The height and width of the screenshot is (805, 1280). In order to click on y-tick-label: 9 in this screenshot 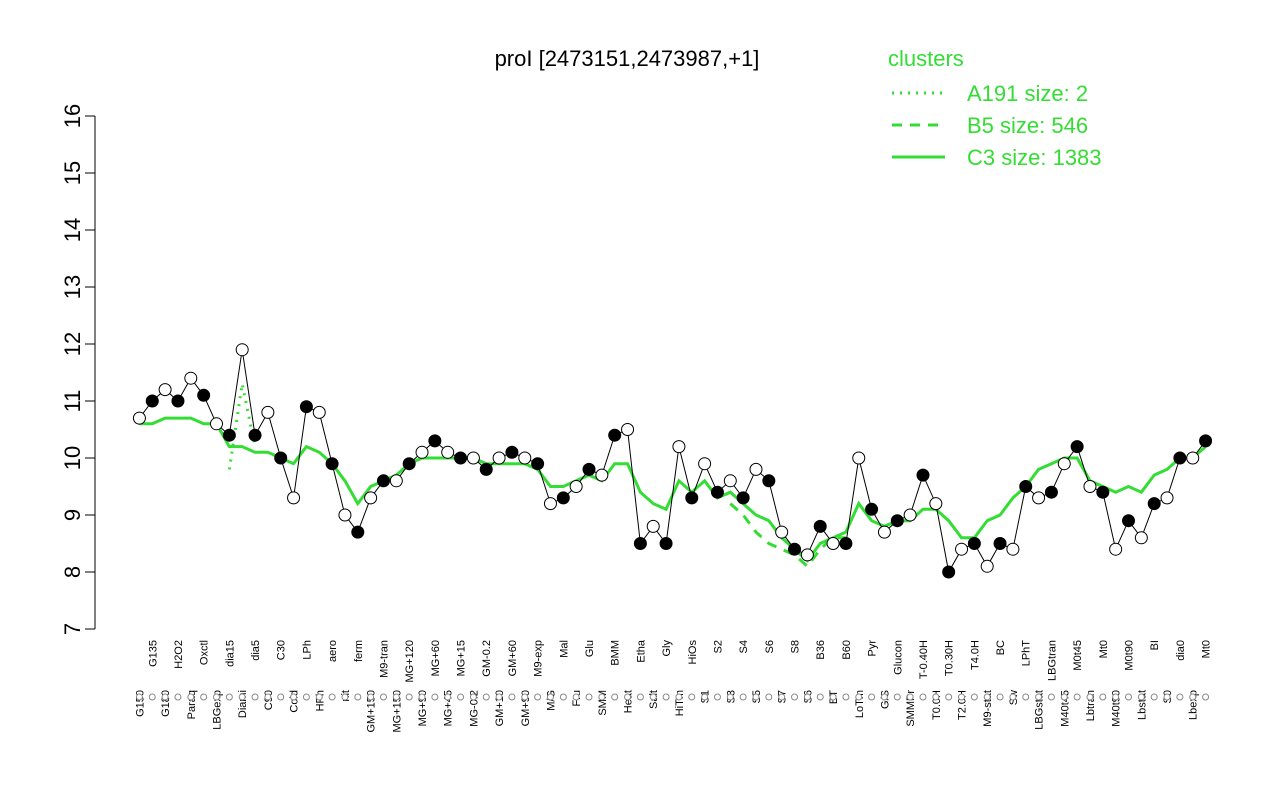, I will do `click(72, 515)`.